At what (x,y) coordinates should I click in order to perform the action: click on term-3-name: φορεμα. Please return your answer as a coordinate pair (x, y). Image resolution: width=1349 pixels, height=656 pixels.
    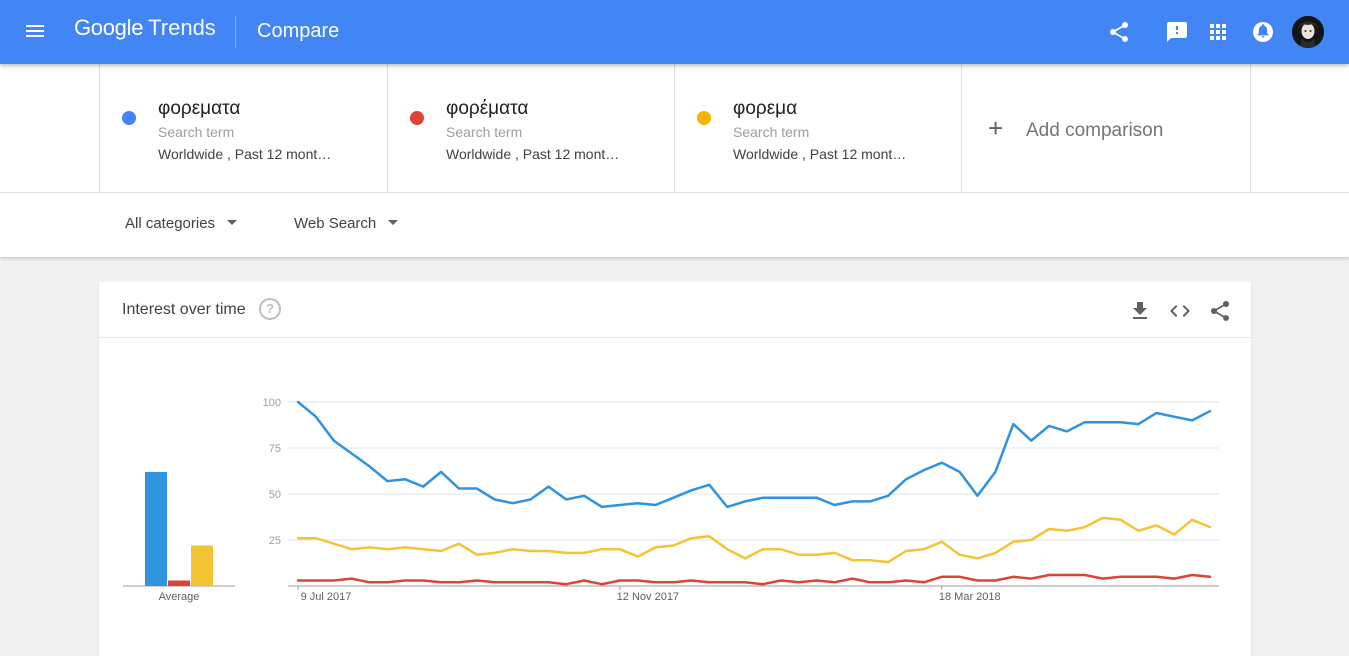
    Looking at the image, I should click on (765, 108).